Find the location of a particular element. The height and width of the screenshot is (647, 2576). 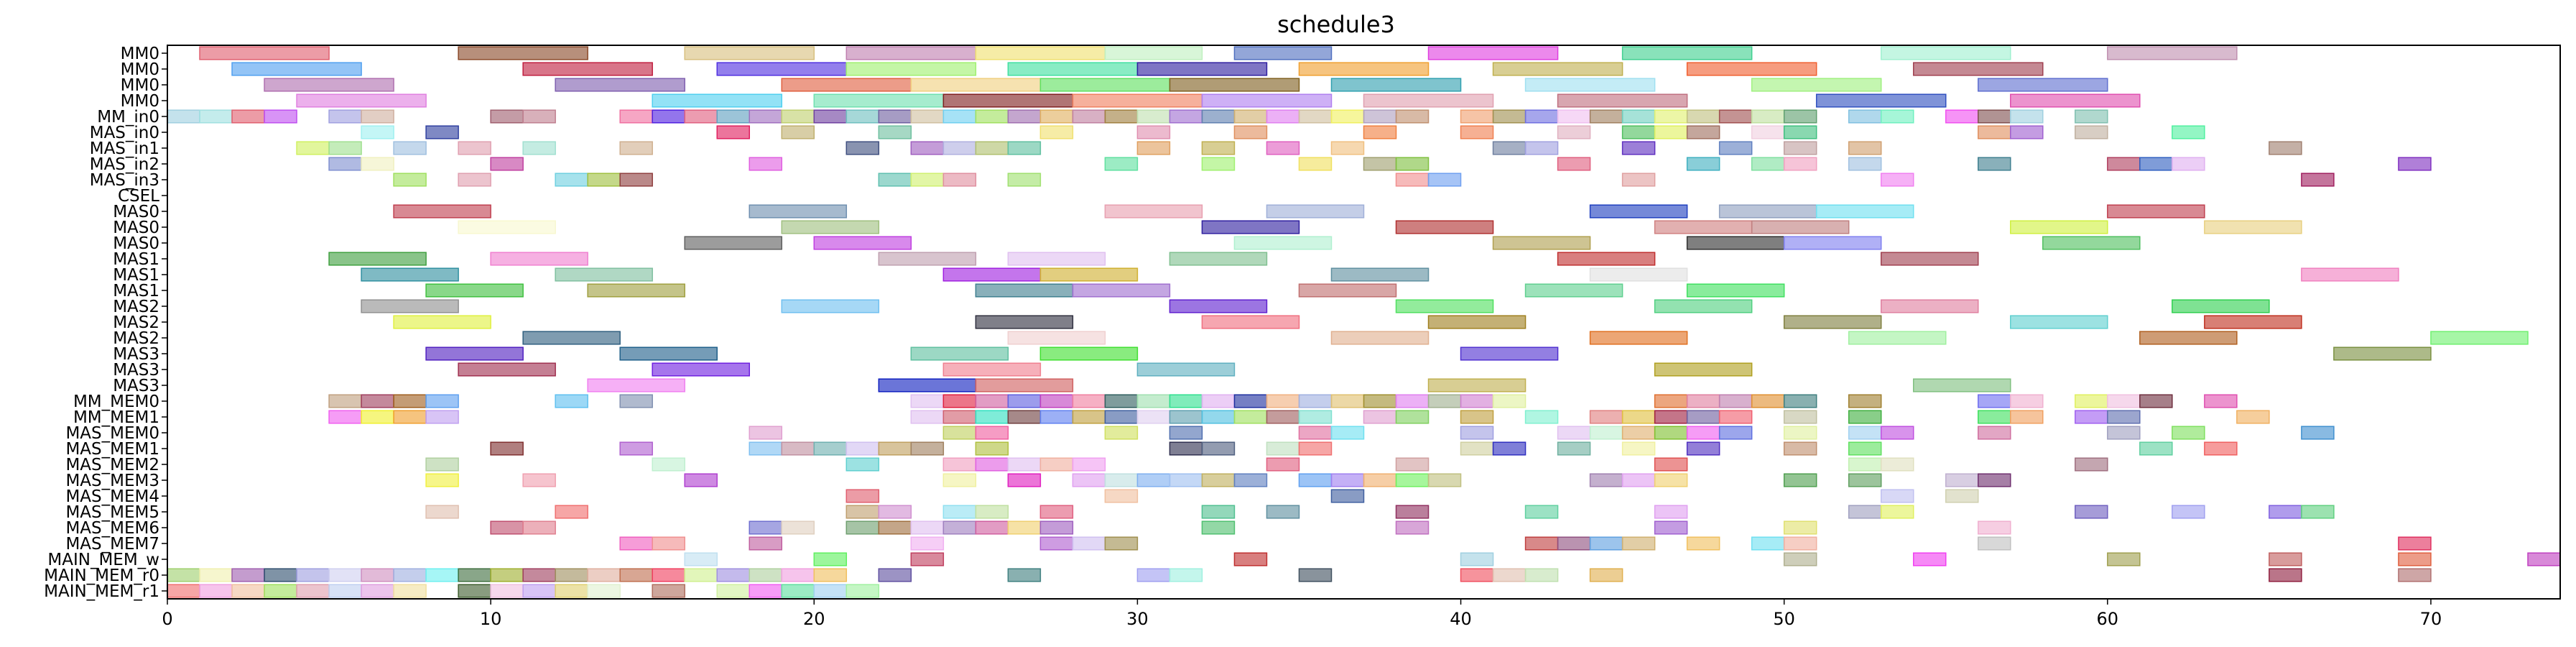

y-tick-label: MM0 is located at coordinates (140, 54).